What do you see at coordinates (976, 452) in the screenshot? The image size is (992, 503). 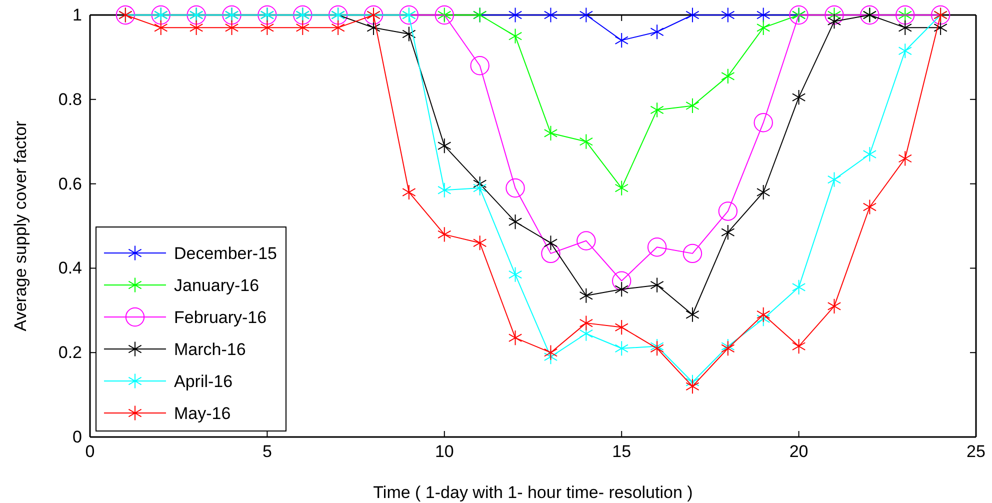 I see `x-tick-label: 25` at bounding box center [976, 452].